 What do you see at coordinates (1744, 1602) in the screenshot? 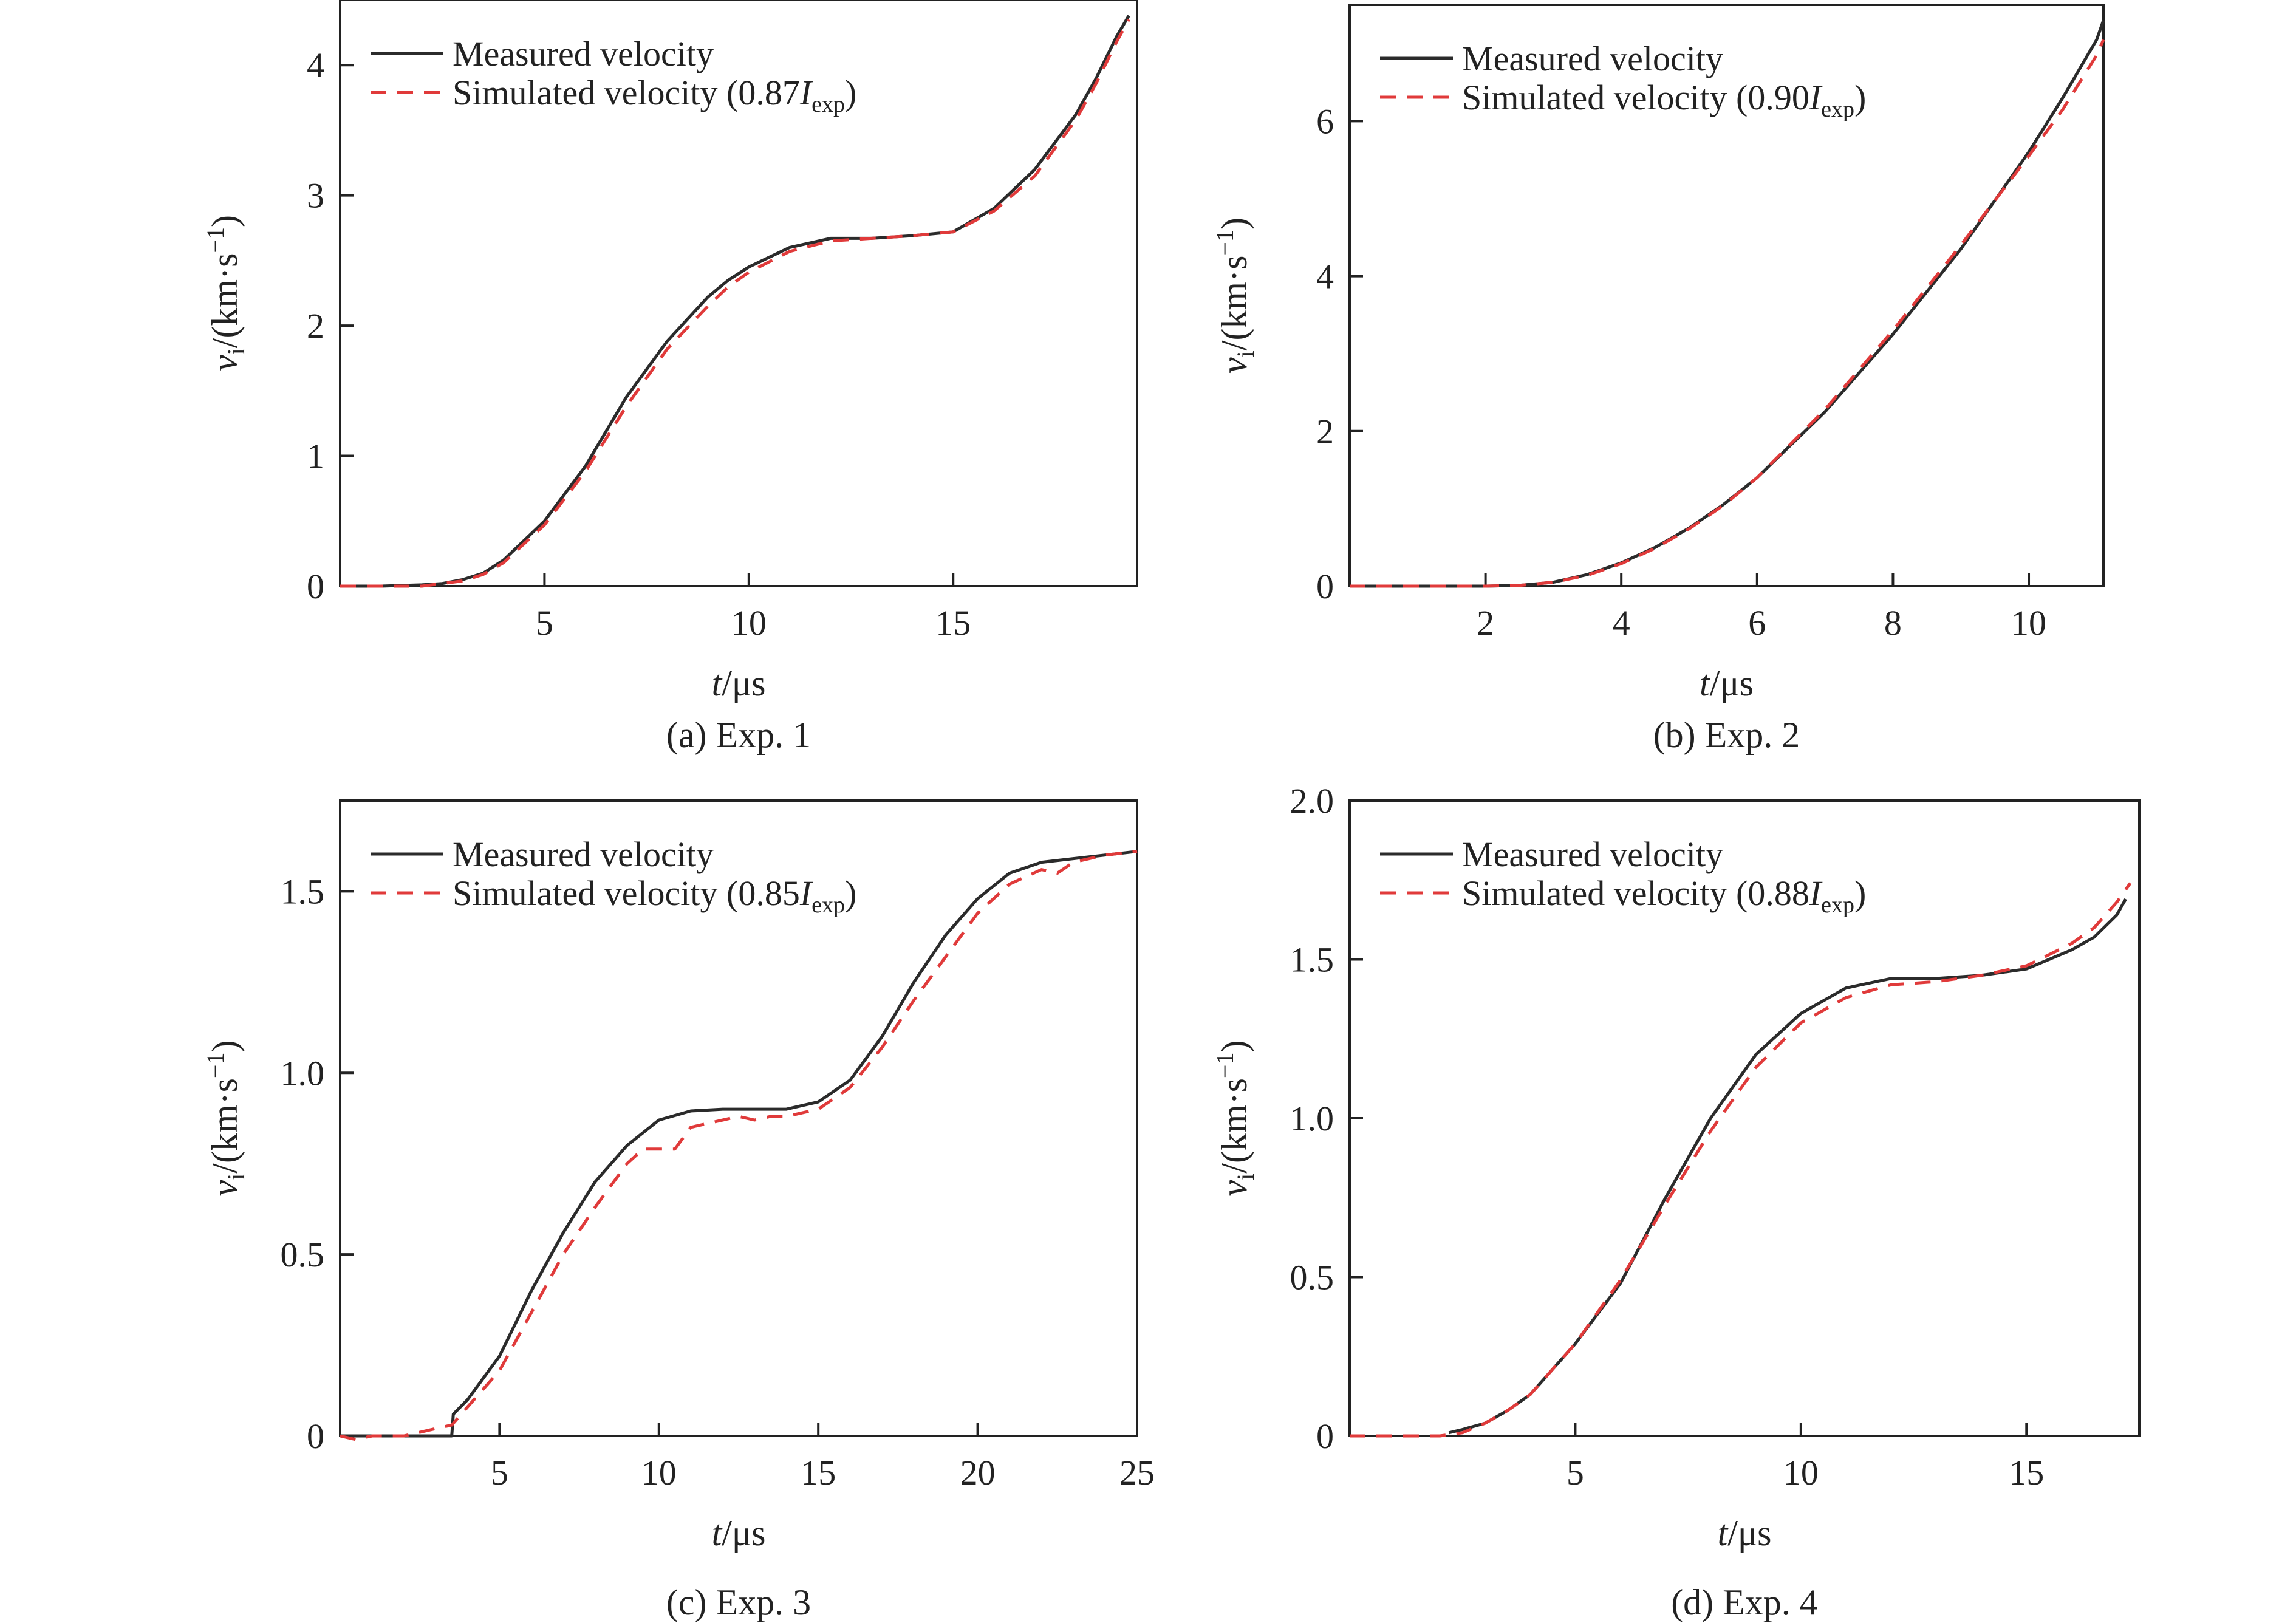
I see `panel-caption: (d) Exp. 4` at bounding box center [1744, 1602].